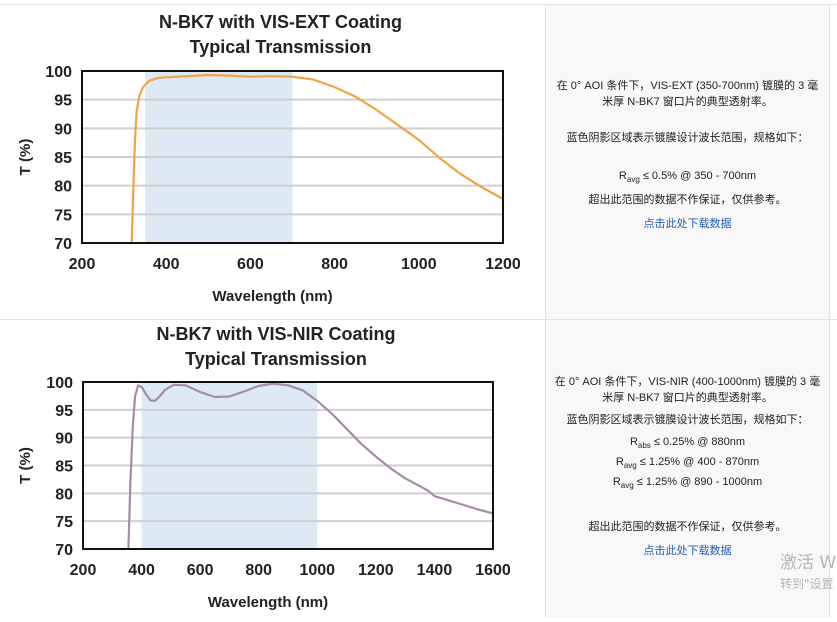 The image size is (837, 622). I want to click on spec-text: ≤ 0.5% @ 350 - 700nm, so click(699, 176).